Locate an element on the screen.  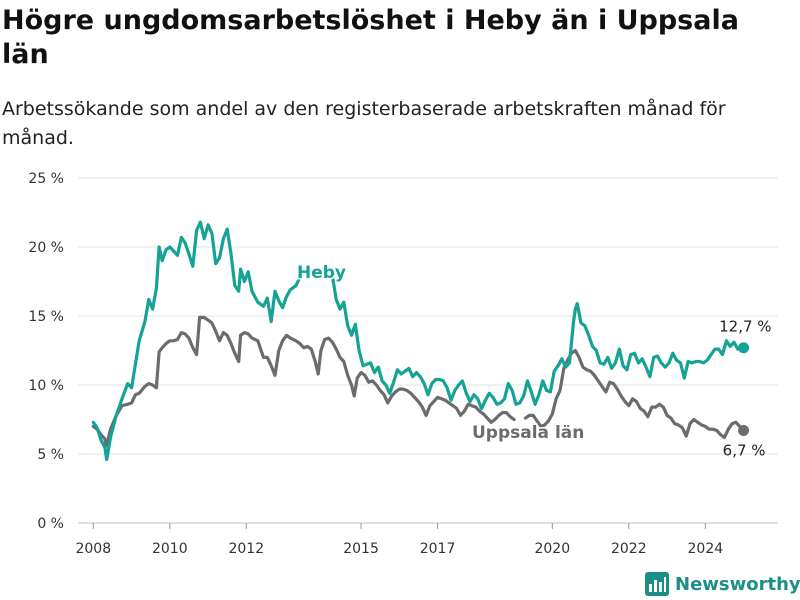
x-tick-label: 2020 is located at coordinates (552, 549).